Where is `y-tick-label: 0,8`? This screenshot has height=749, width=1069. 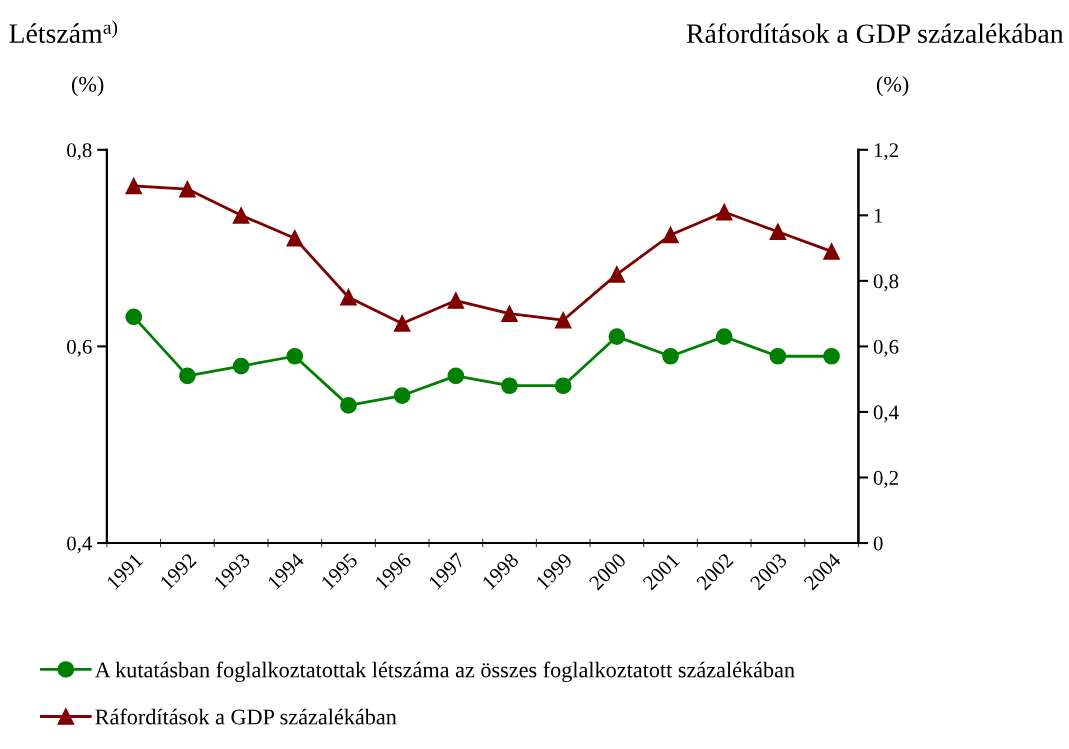
y-tick-label: 0,8 is located at coordinates (79, 152).